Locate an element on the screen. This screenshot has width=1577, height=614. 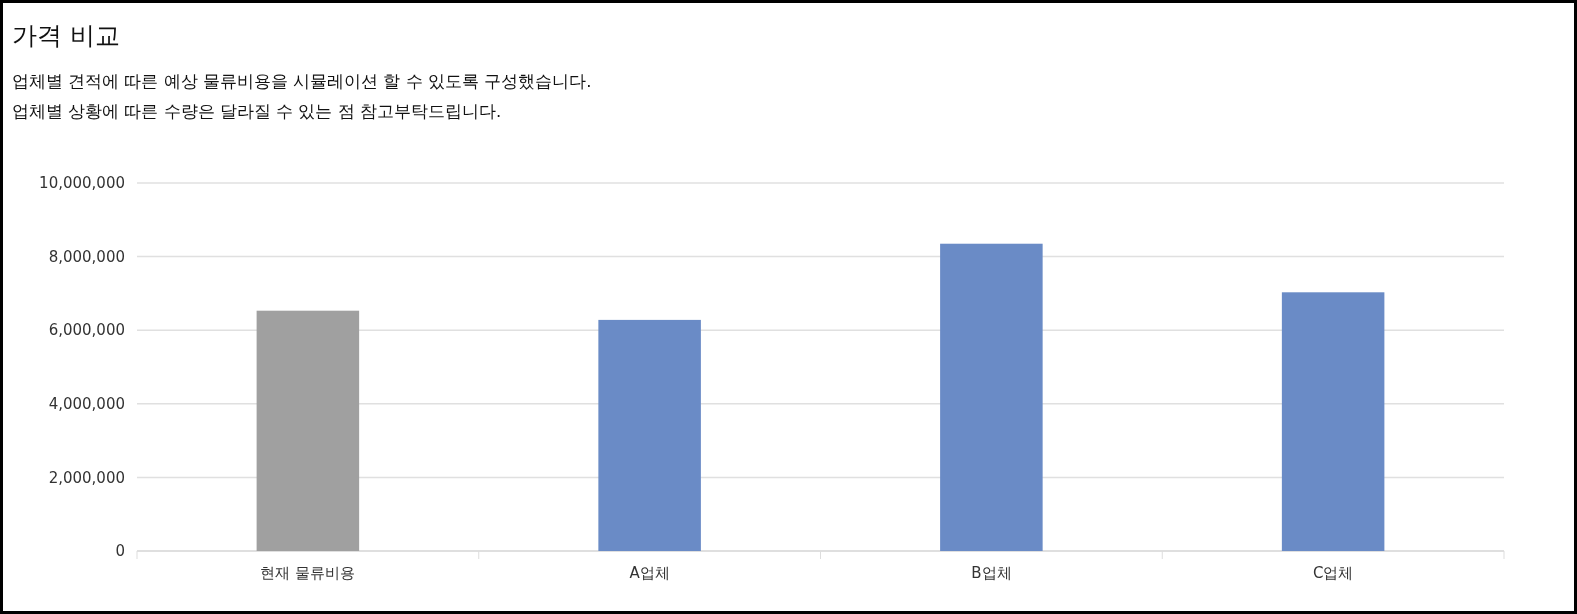
y-tick-label: 2,000,000 is located at coordinates (86, 477).